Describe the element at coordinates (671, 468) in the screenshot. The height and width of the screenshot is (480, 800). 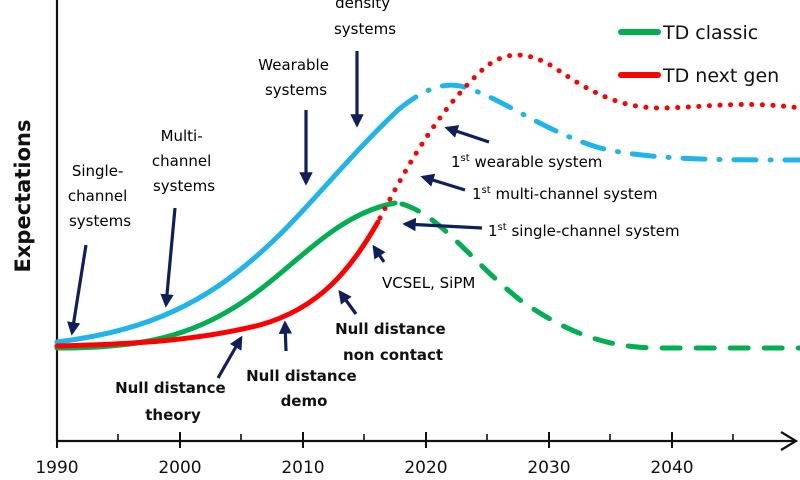
I see `x-tick-2040: 2040` at that location.